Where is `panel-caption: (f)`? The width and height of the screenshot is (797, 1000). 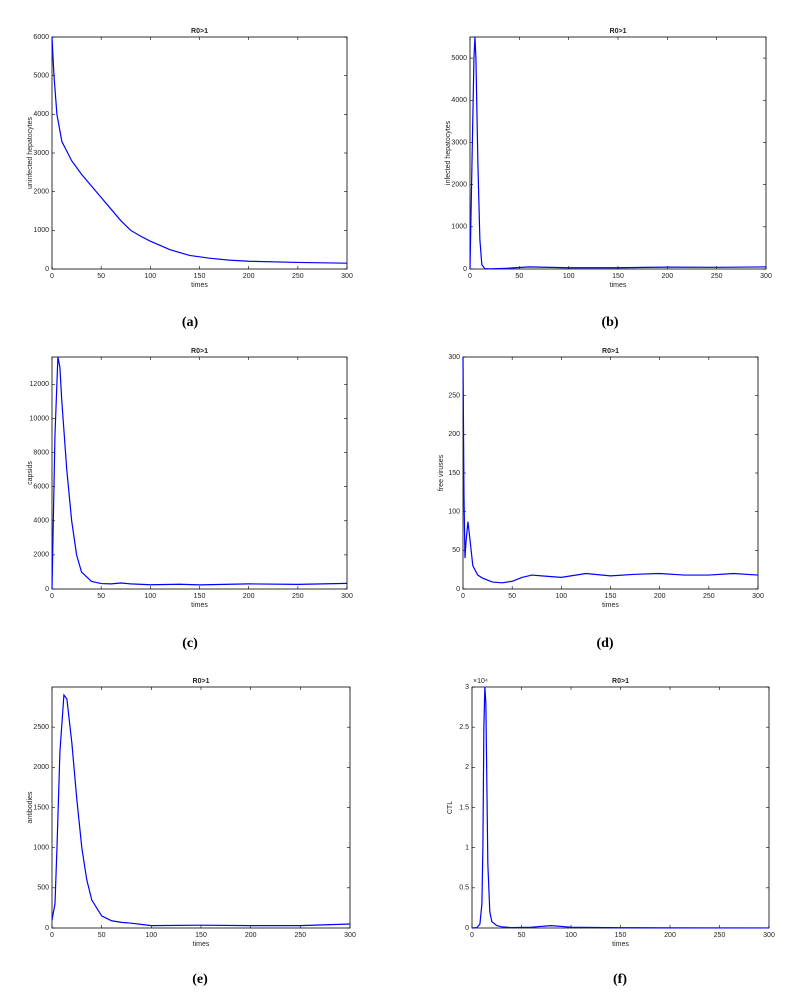 panel-caption: (f) is located at coordinates (620, 979).